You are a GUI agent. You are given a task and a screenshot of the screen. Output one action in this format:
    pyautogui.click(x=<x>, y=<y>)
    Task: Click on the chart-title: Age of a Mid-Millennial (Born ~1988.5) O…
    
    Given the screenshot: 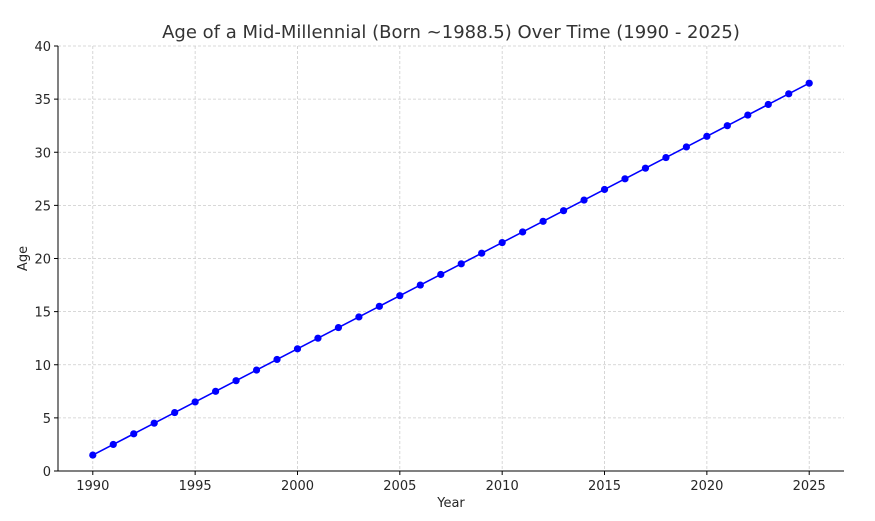 What is the action you would take?
    pyautogui.click(x=451, y=32)
    